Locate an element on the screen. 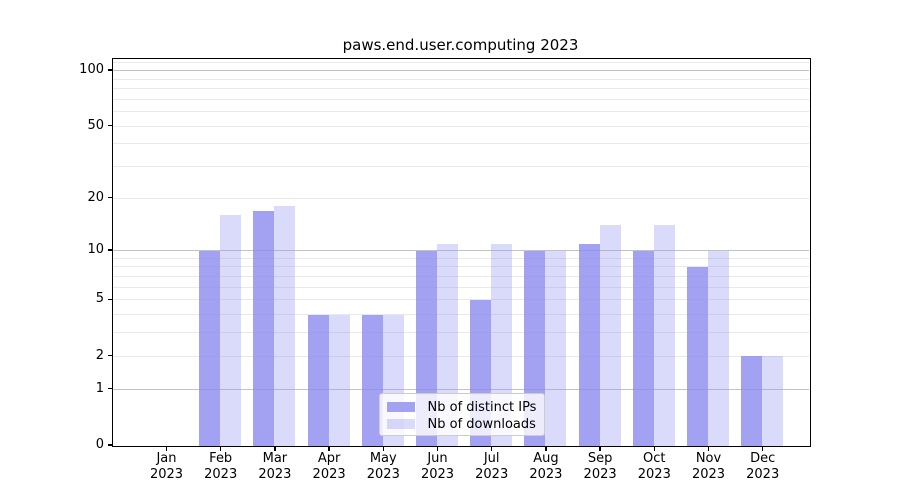  y-tick-label: 2 is located at coordinates (99, 355).